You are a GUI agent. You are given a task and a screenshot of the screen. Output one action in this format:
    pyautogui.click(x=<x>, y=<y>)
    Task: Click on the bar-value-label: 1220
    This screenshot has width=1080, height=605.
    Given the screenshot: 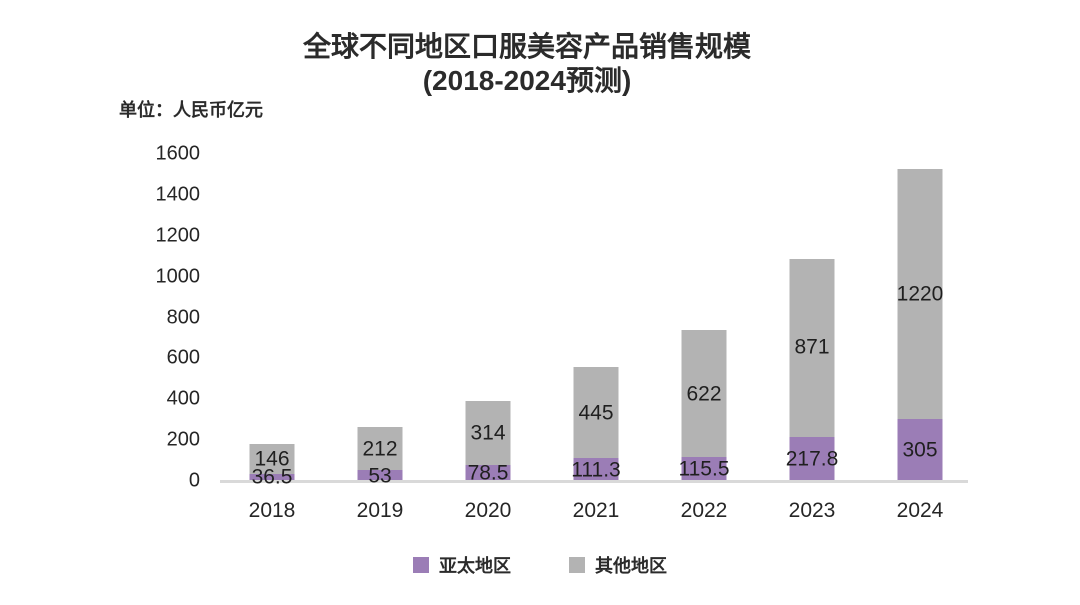 What is the action you would take?
    pyautogui.click(x=920, y=294)
    